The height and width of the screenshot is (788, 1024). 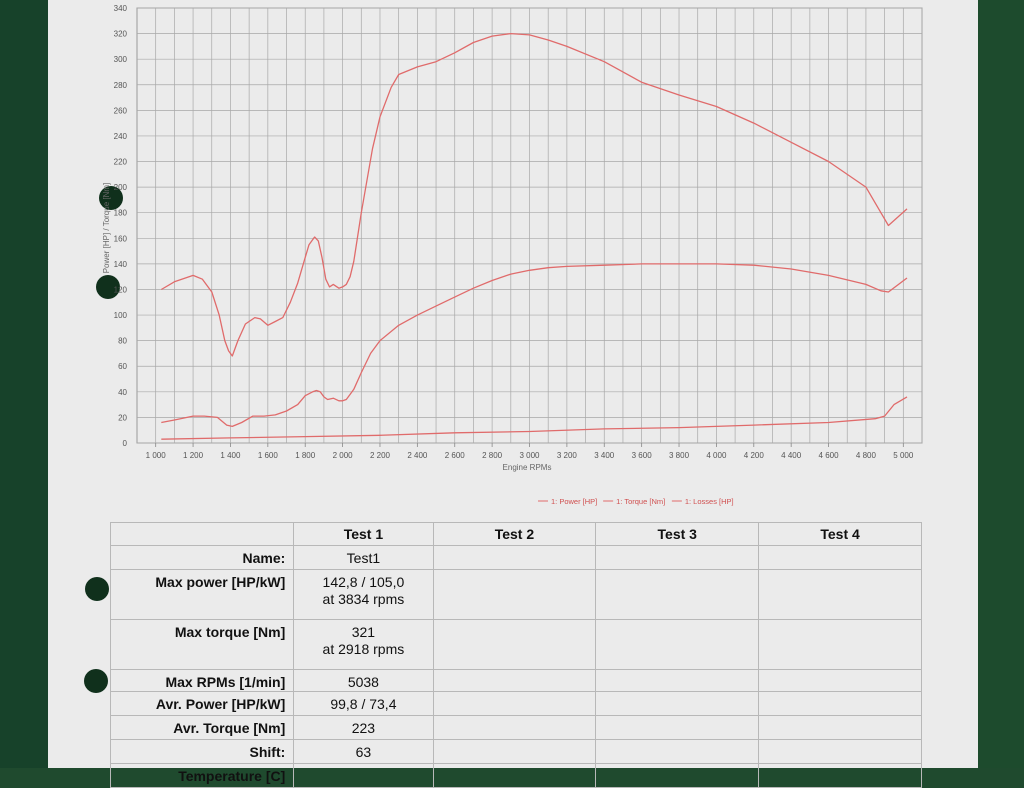 I want to click on test1-value-line: 63, so click(x=363, y=752).